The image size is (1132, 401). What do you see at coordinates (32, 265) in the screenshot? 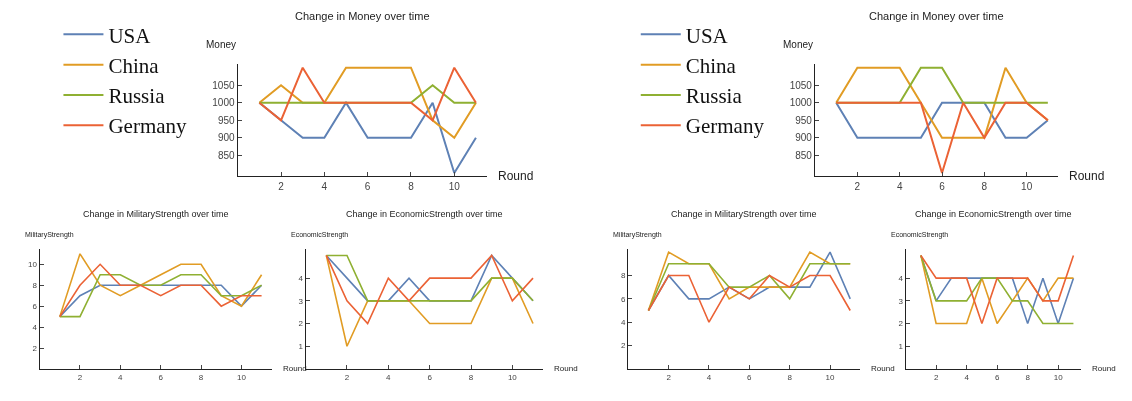
I see `y-tick-label: 10` at bounding box center [32, 265].